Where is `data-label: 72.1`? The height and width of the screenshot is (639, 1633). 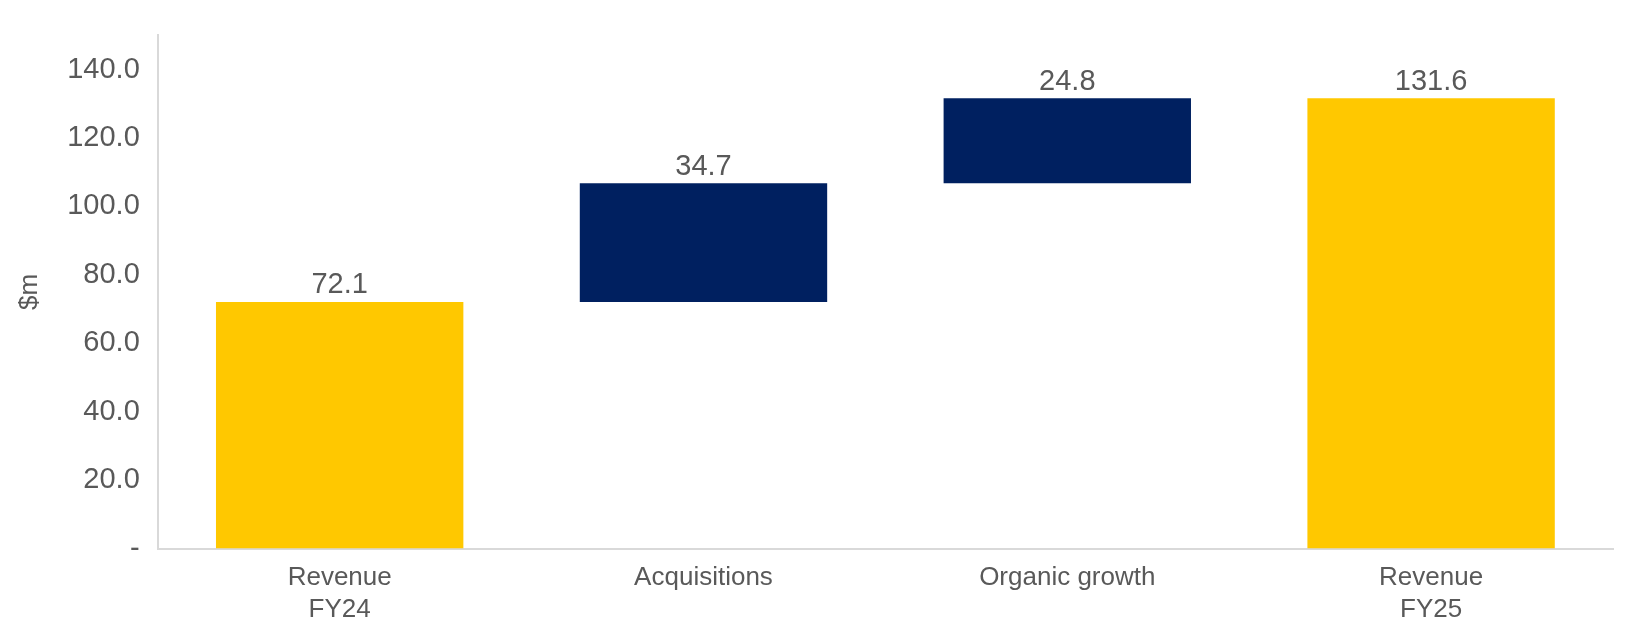
data-label: 72.1 is located at coordinates (339, 283).